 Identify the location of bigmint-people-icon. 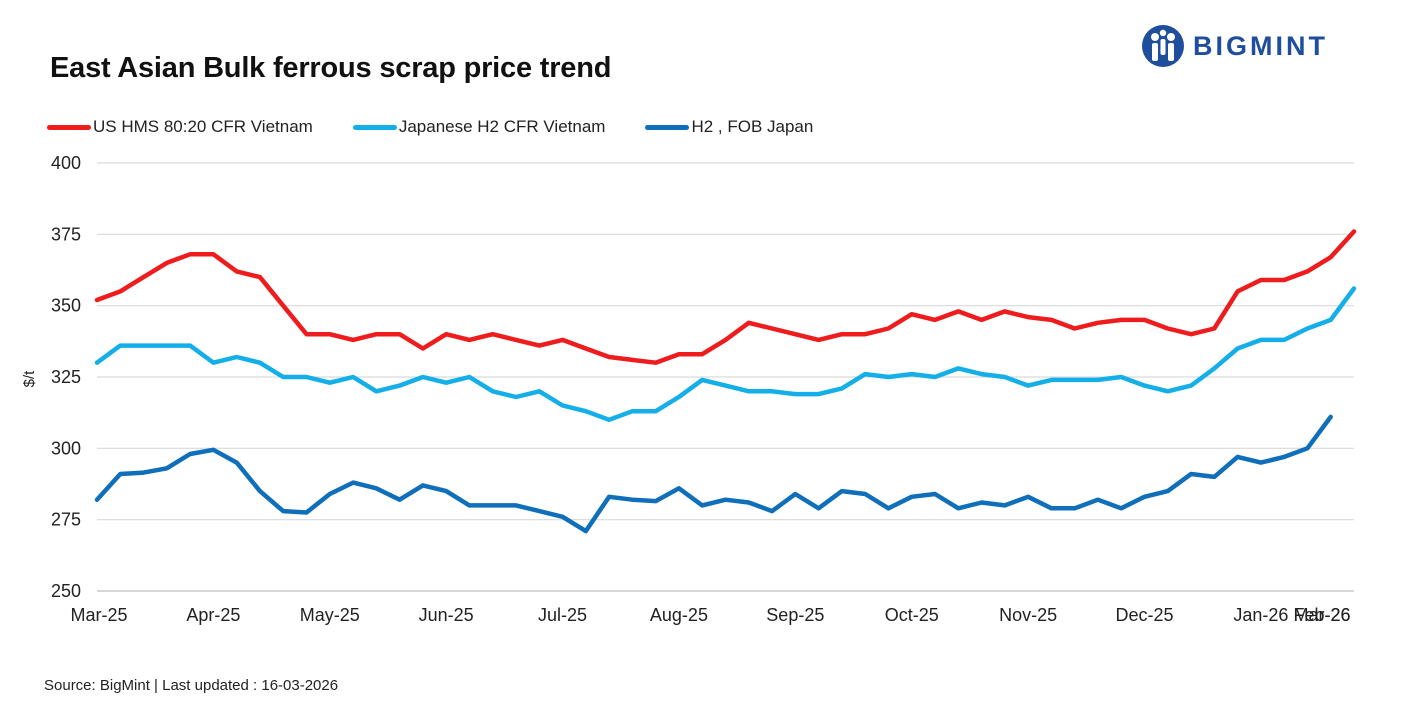
(1163, 46).